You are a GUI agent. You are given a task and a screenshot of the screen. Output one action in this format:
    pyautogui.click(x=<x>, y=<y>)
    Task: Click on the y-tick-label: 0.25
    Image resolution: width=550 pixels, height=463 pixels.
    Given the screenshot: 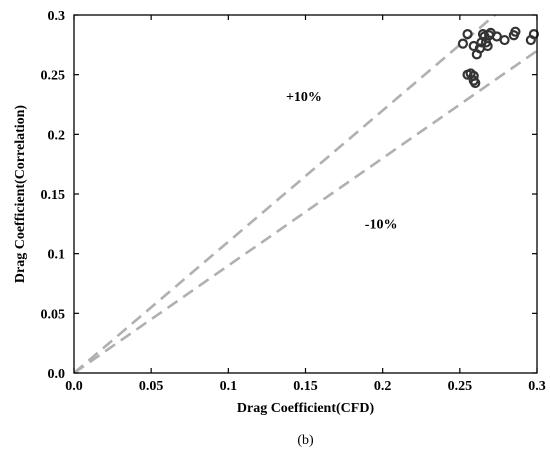 What is the action you would take?
    pyautogui.click(x=53, y=76)
    